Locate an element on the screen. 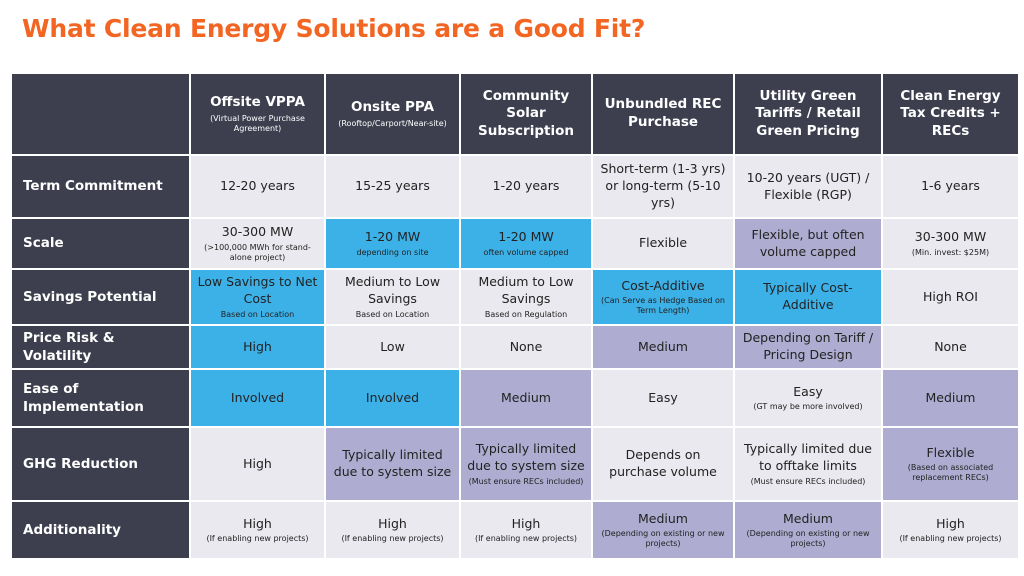 This screenshot has height=576, width=1024. table-cell-note: (Based on associated replacement RECs) is located at coordinates (950, 473).